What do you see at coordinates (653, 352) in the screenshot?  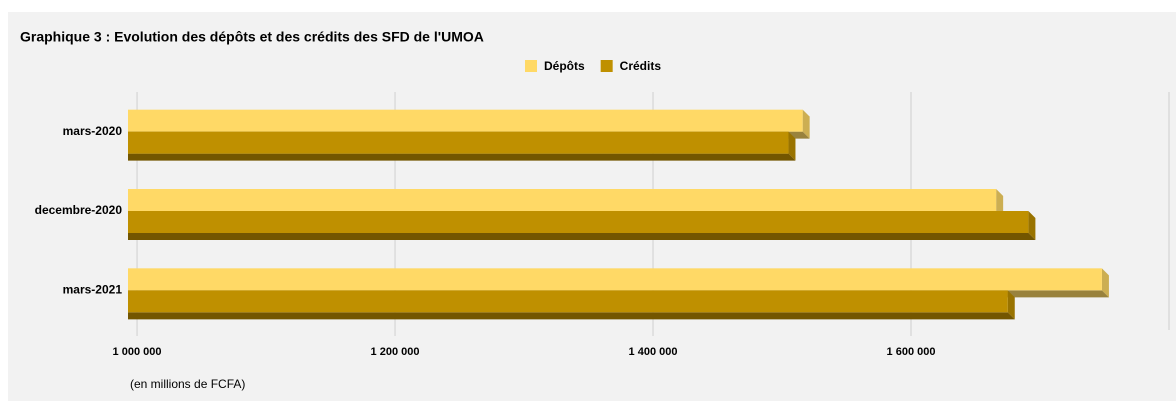 I see `x-tick-label: 1 400 000` at bounding box center [653, 352].